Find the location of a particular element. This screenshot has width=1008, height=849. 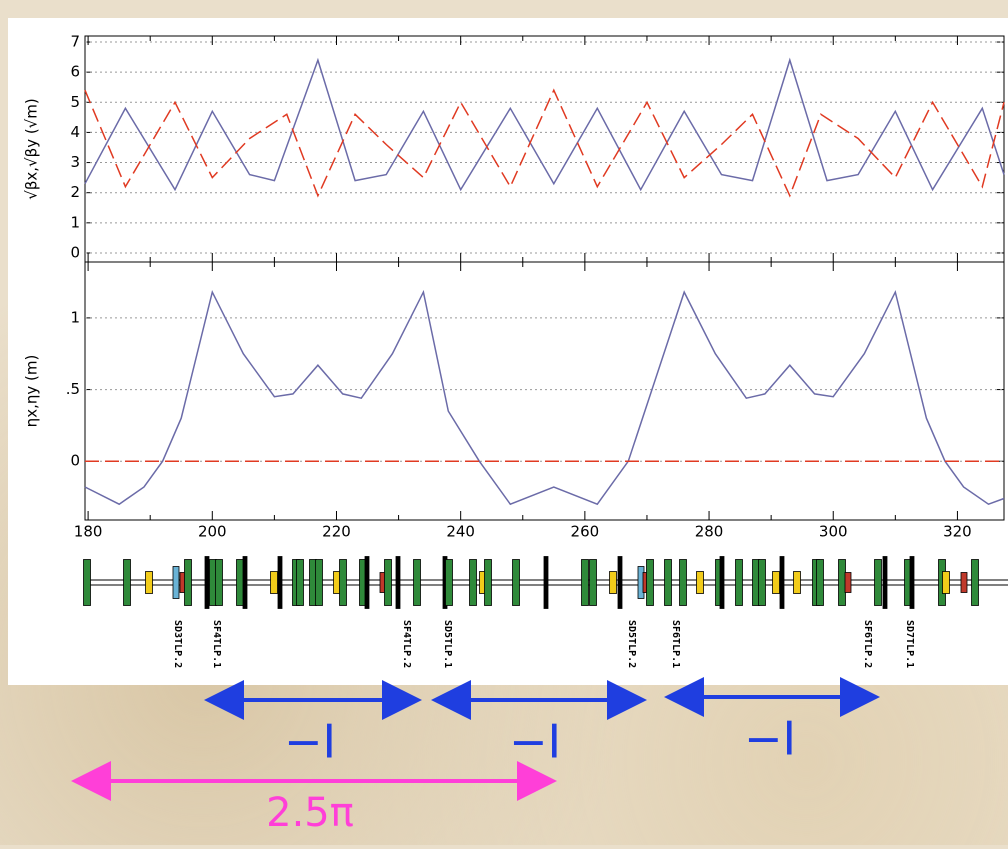

x-tick-label: 200 is located at coordinates (212, 532).